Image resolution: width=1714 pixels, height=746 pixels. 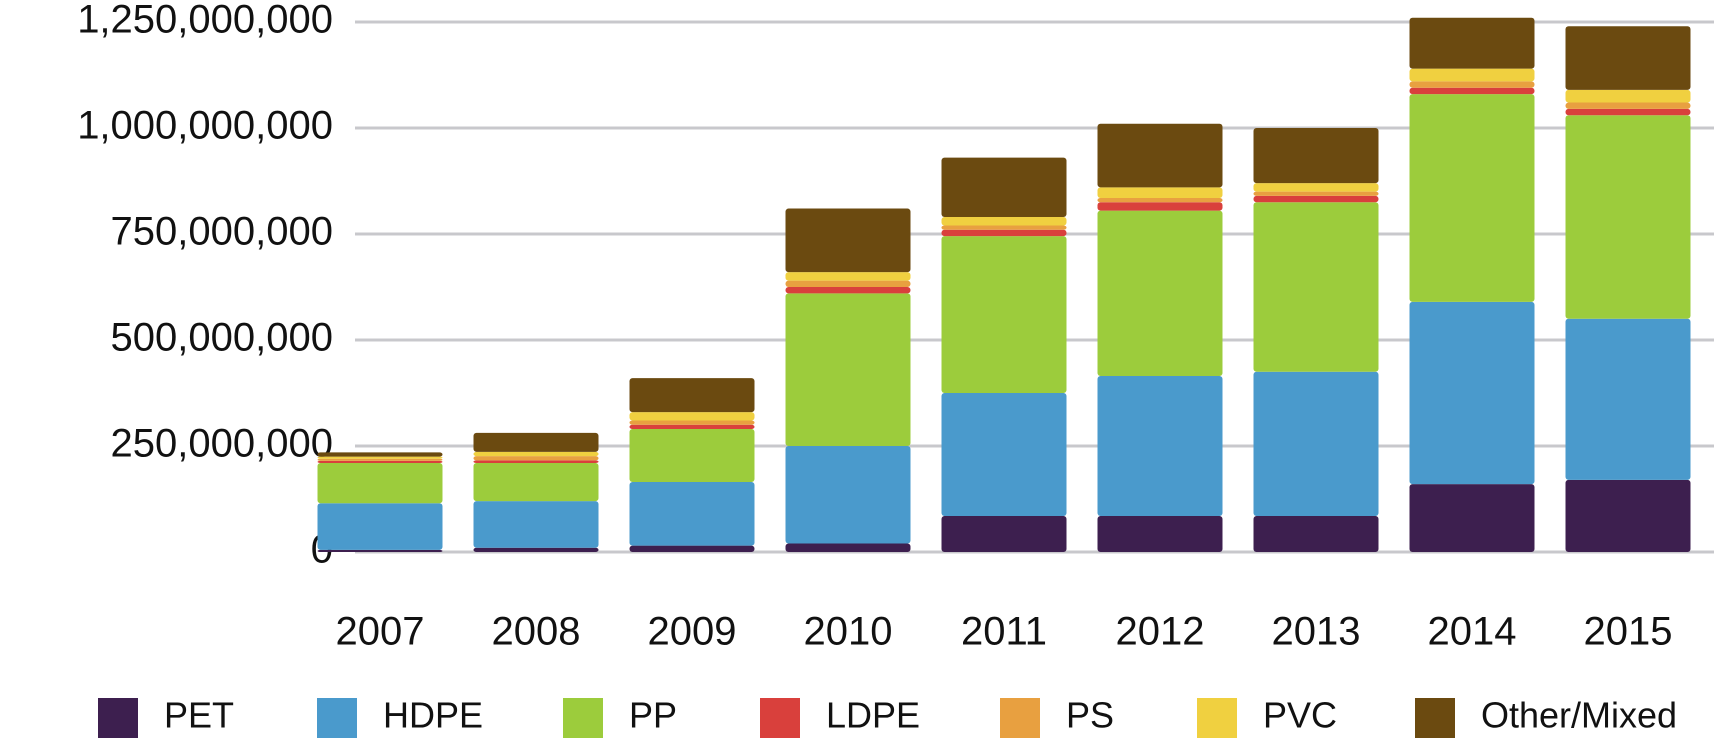 I want to click on y-tick-label: 1,250,000,000, so click(x=205, y=21).